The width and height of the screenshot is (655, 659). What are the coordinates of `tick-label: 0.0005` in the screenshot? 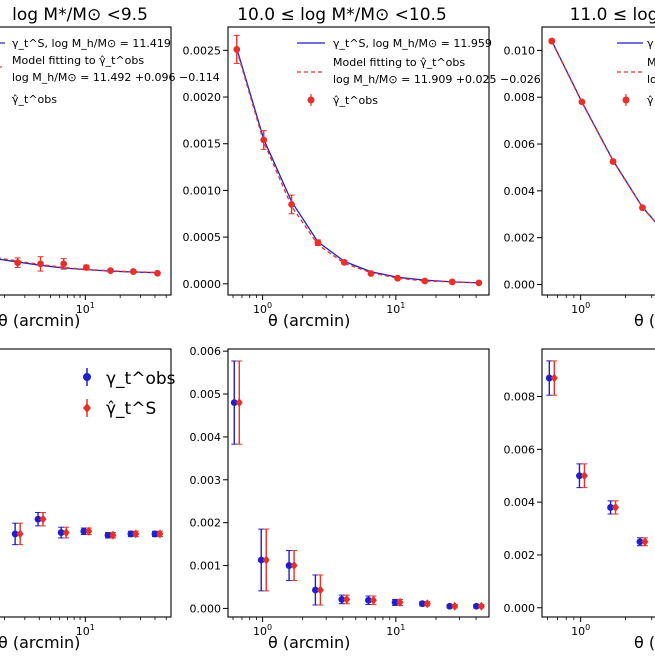 It's located at (202, 237).